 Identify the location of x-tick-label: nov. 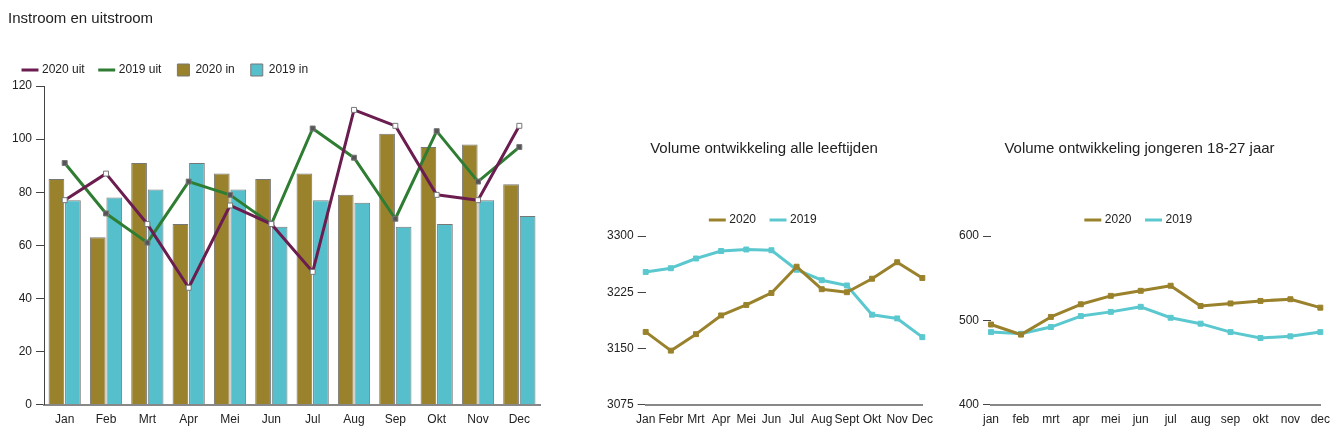
(1290, 419).